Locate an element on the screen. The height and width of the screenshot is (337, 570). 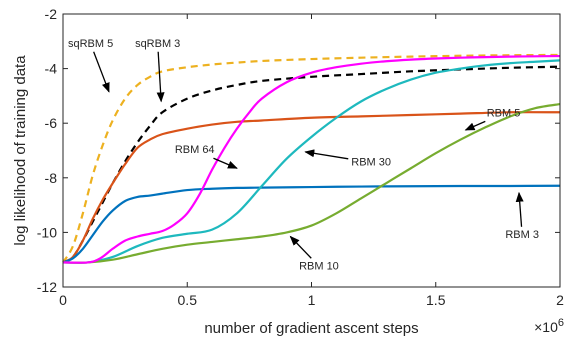
x-axis-exponent: 6 is located at coordinates (561, 323).